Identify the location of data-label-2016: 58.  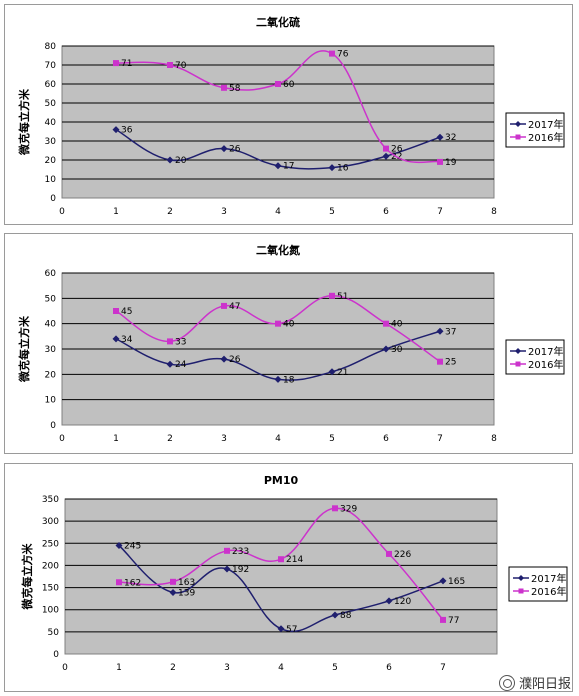
(235, 89).